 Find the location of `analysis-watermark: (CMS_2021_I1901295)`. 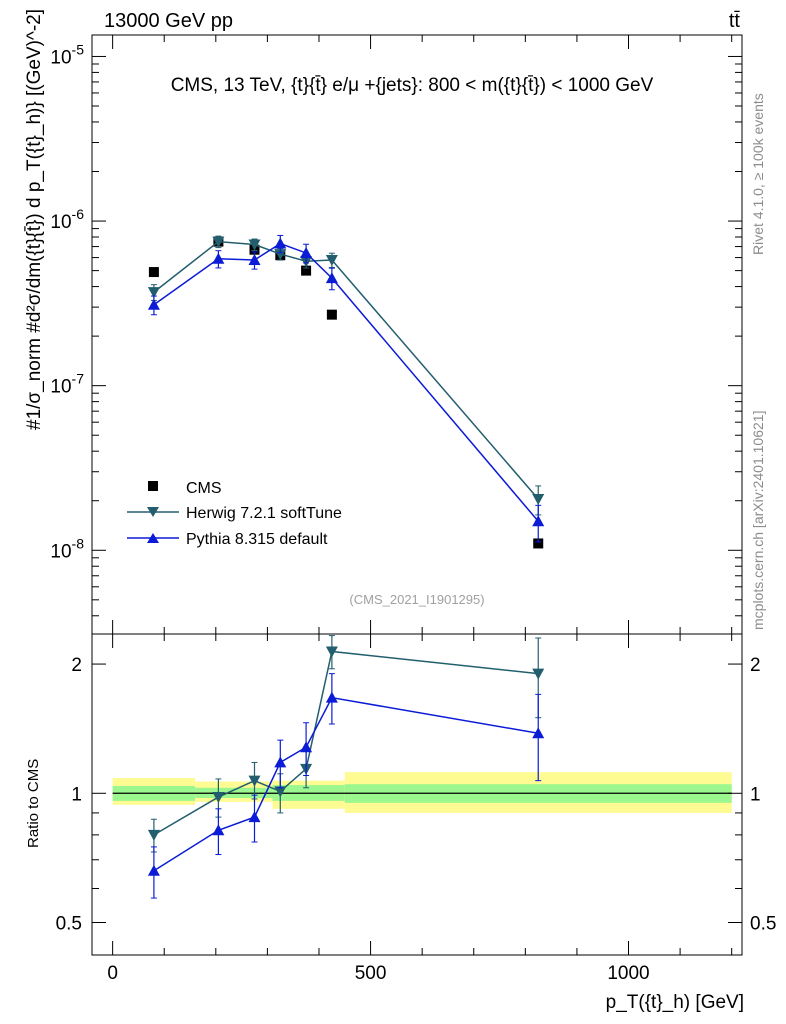

analysis-watermark: (CMS_2021_I1901295) is located at coordinates (416, 599).